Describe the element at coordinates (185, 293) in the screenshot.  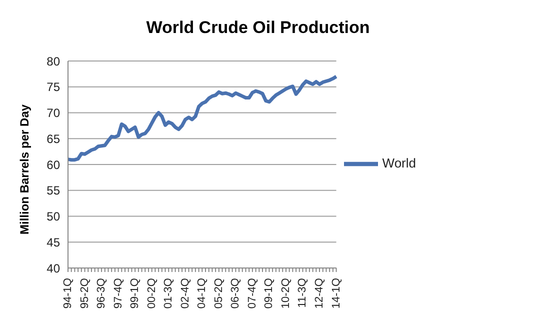
I see `x-tick-label: 02-4Q` at that location.